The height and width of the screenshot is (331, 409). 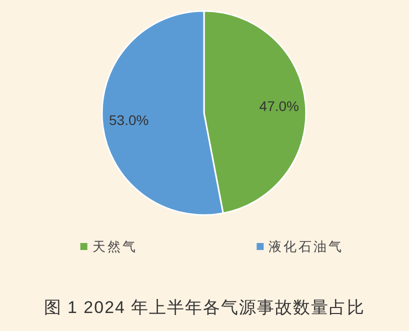 What do you see at coordinates (129, 120) in the screenshot?
I see `data-label: 53.0%` at bounding box center [129, 120].